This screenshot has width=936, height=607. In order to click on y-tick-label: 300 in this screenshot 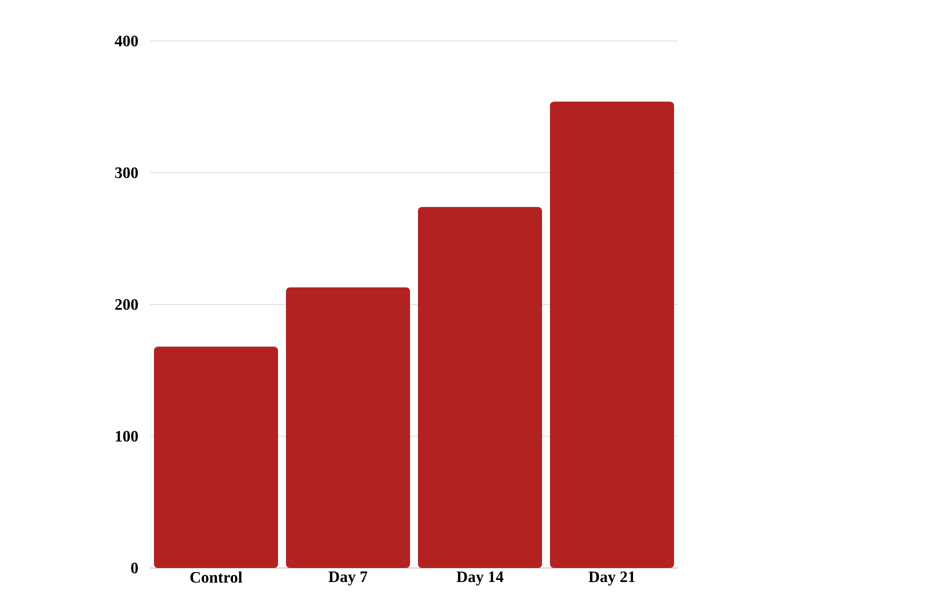, I will do `click(126, 172)`.